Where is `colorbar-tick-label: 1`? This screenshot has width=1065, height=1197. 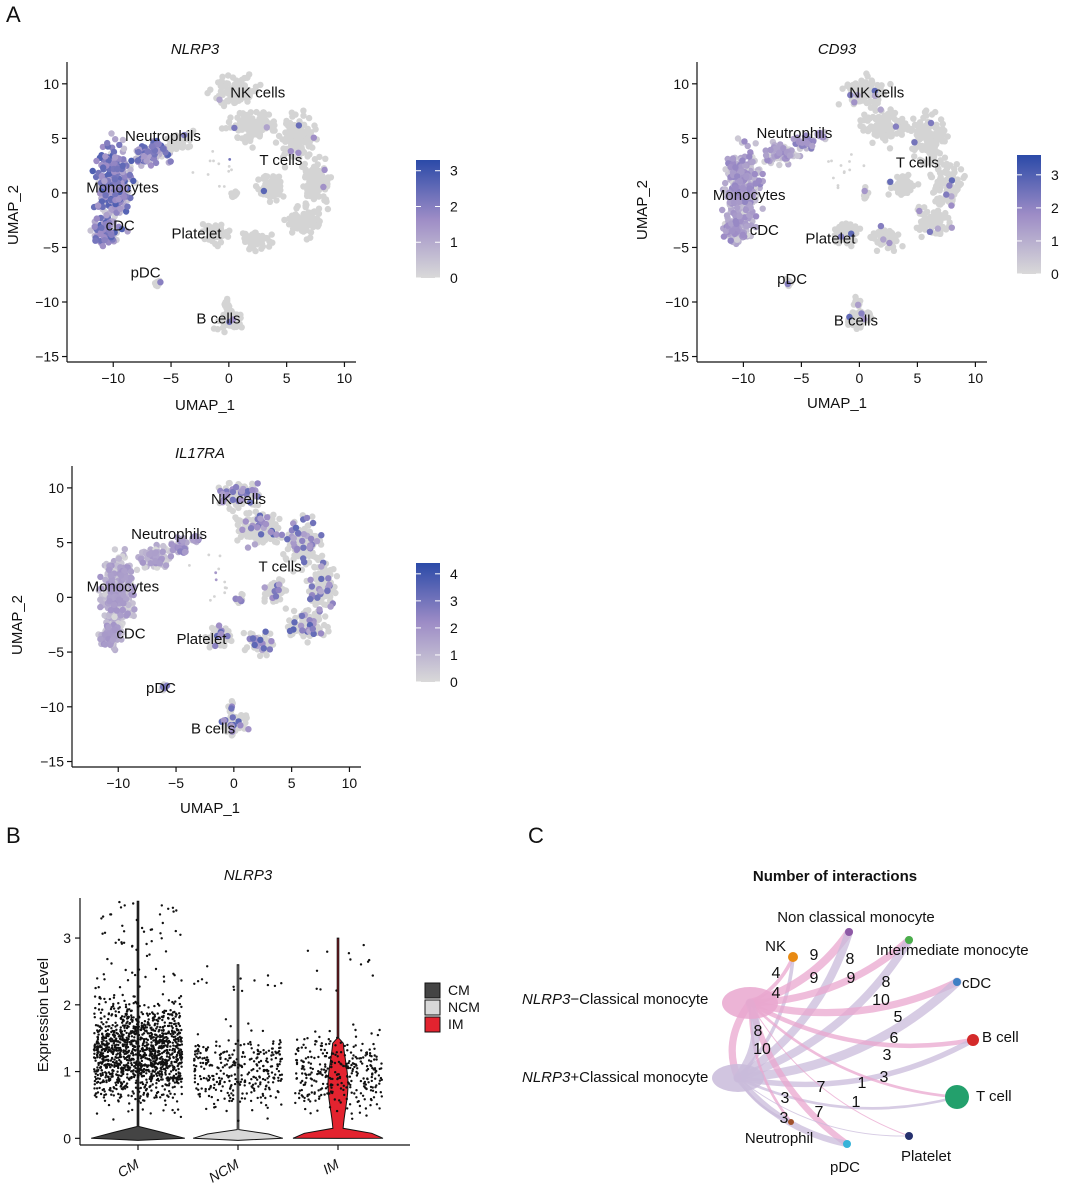 colorbar-tick-label: 1 is located at coordinates (454, 655).